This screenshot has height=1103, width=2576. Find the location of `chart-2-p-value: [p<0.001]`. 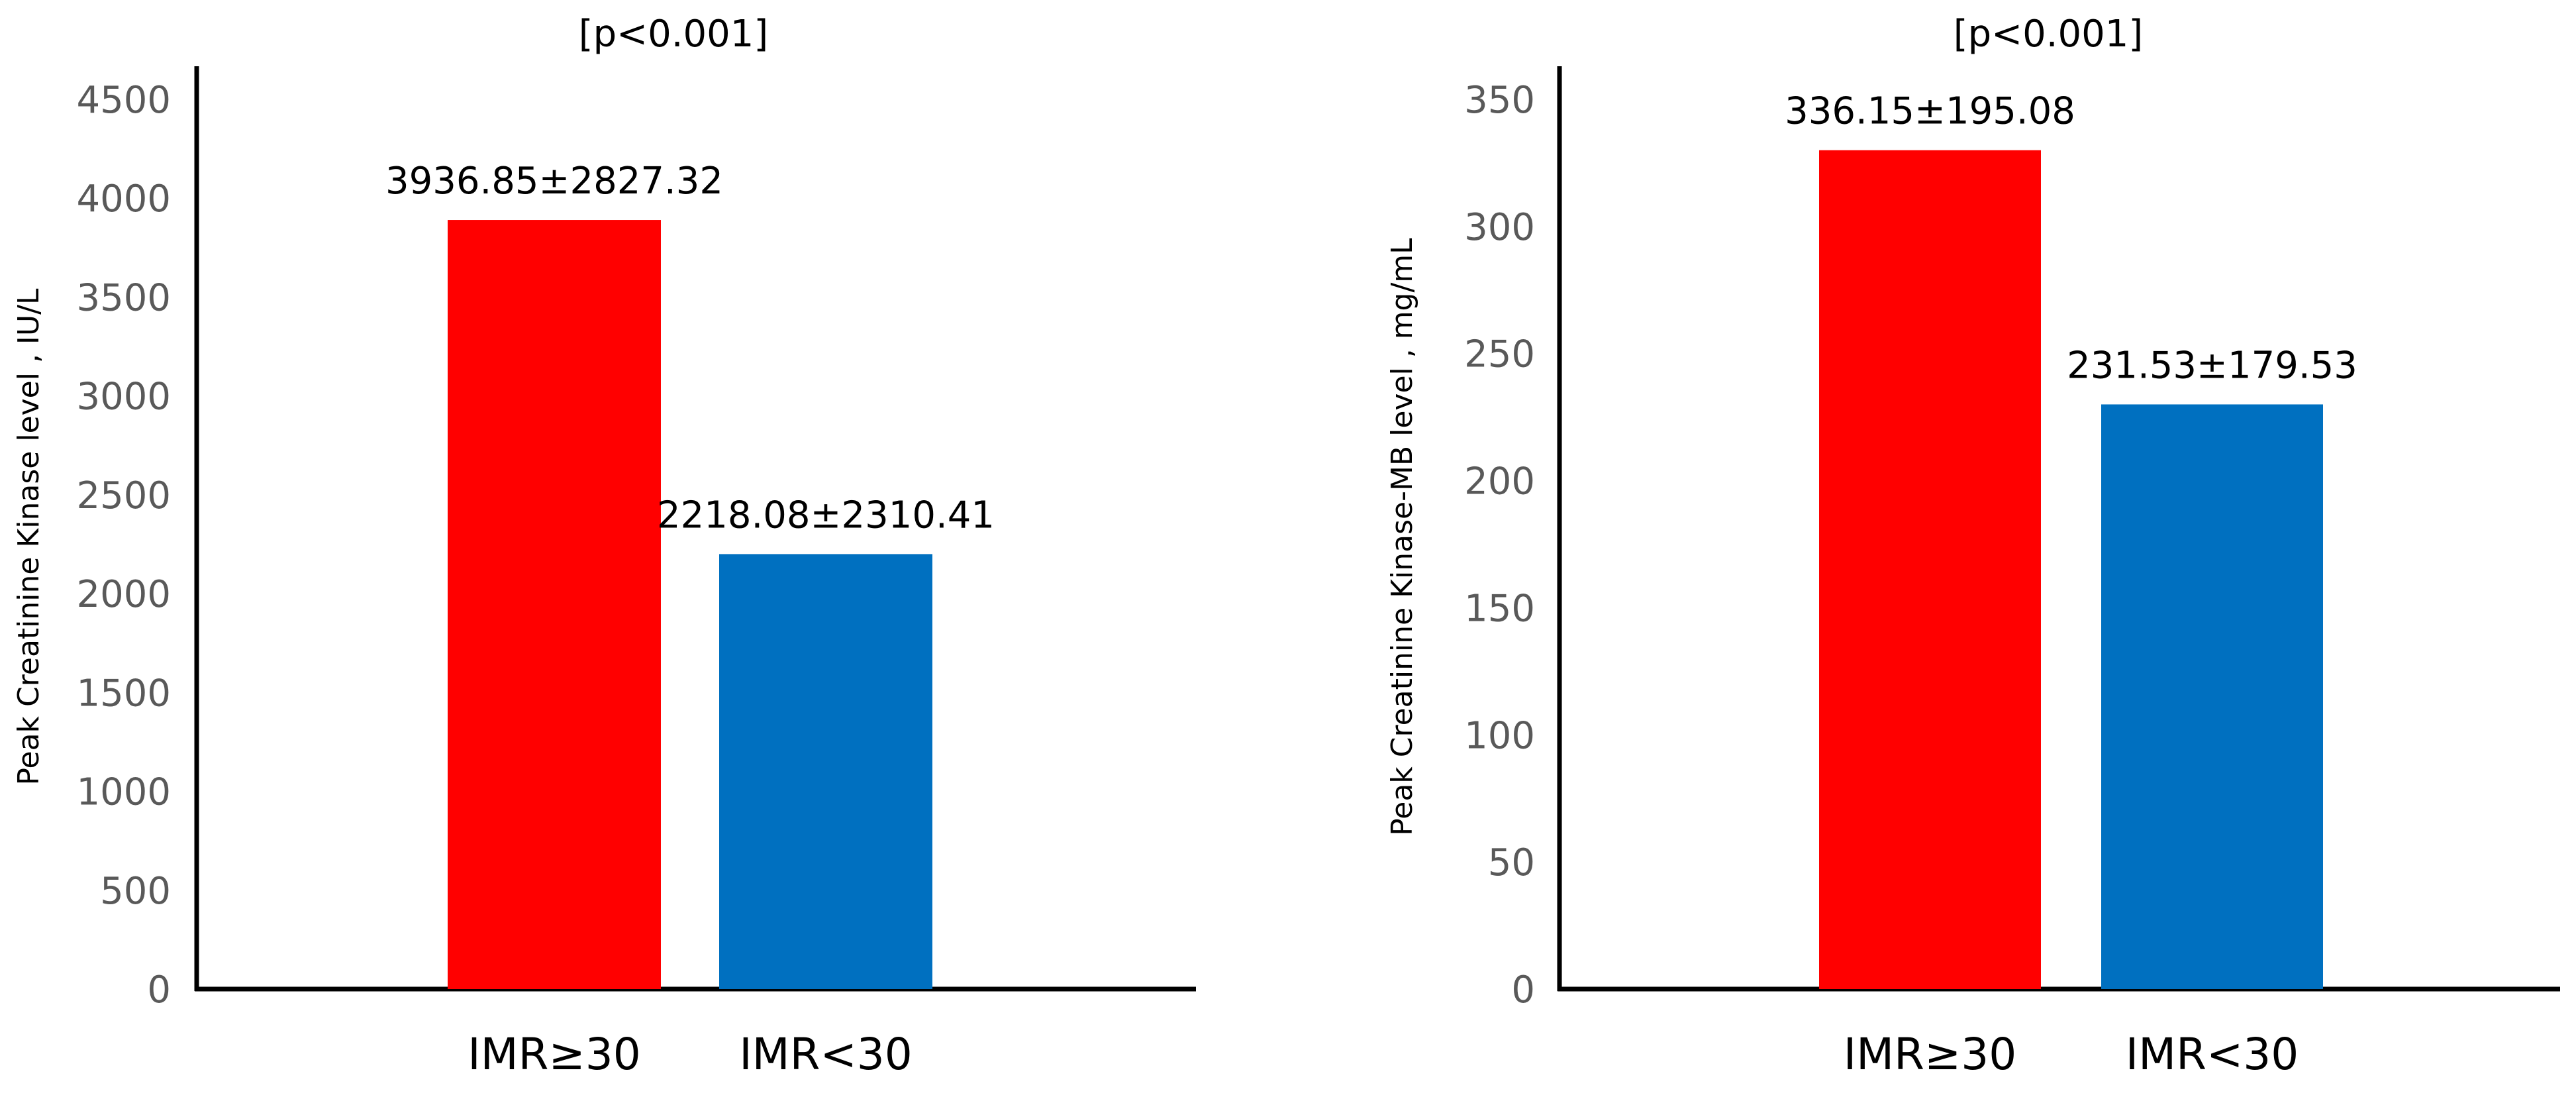

chart-2-p-value: [p<0.001] is located at coordinates (2048, 34).